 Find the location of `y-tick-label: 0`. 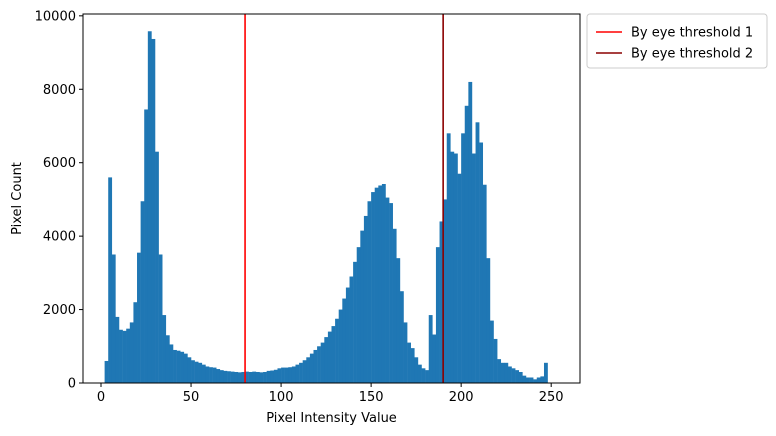

y-tick-label: 0 is located at coordinates (72, 384).